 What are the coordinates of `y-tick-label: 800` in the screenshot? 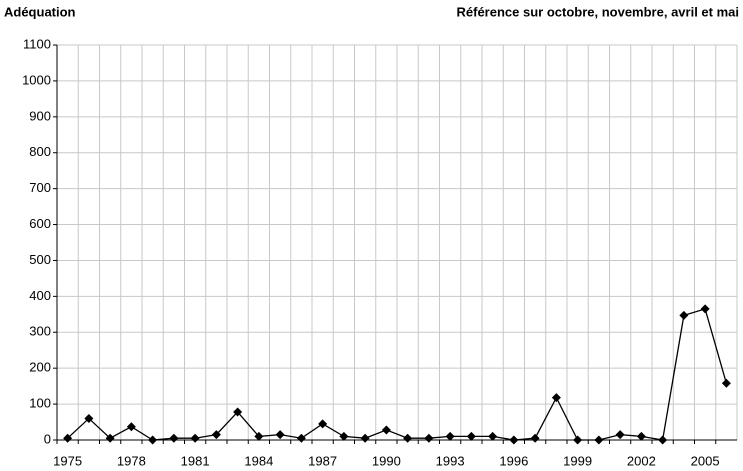 It's located at (40, 151).